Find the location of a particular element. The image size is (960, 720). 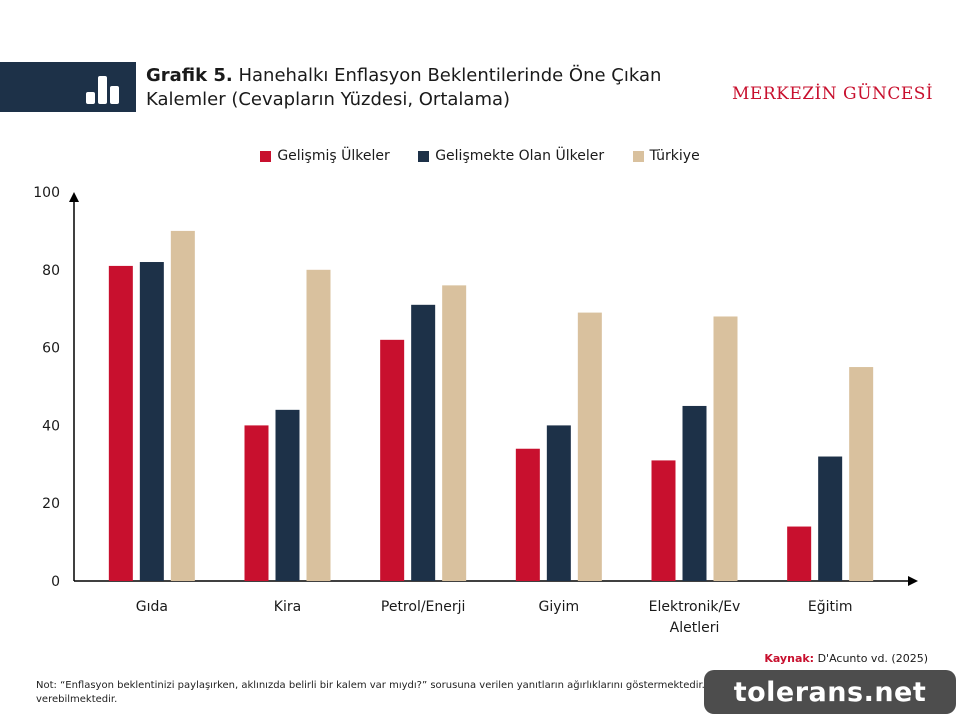

y-tick-label-3: 60 is located at coordinates (51, 349).